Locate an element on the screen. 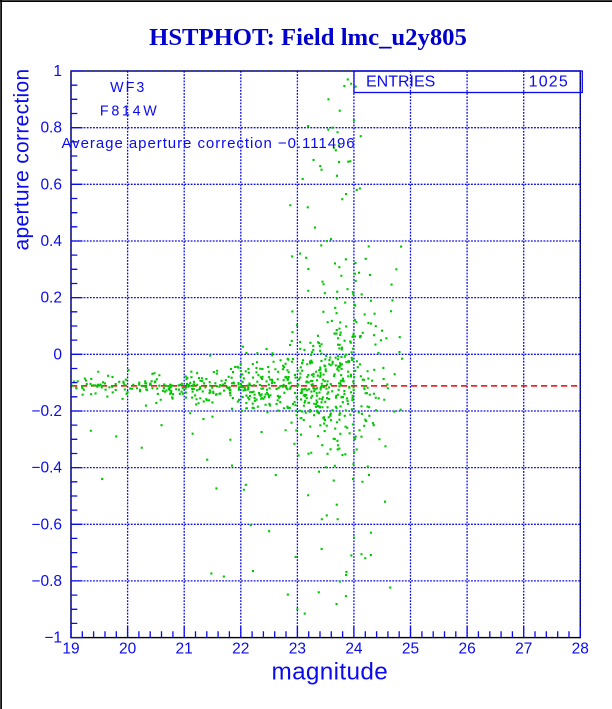 This screenshot has width=612, height=709. svg-text: 1 is located at coordinates (57, 71).